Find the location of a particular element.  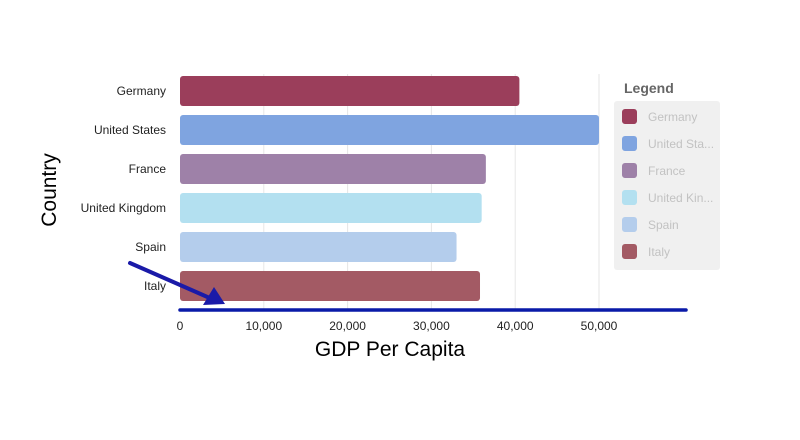

legend-entry: Italy is located at coordinates (659, 252).